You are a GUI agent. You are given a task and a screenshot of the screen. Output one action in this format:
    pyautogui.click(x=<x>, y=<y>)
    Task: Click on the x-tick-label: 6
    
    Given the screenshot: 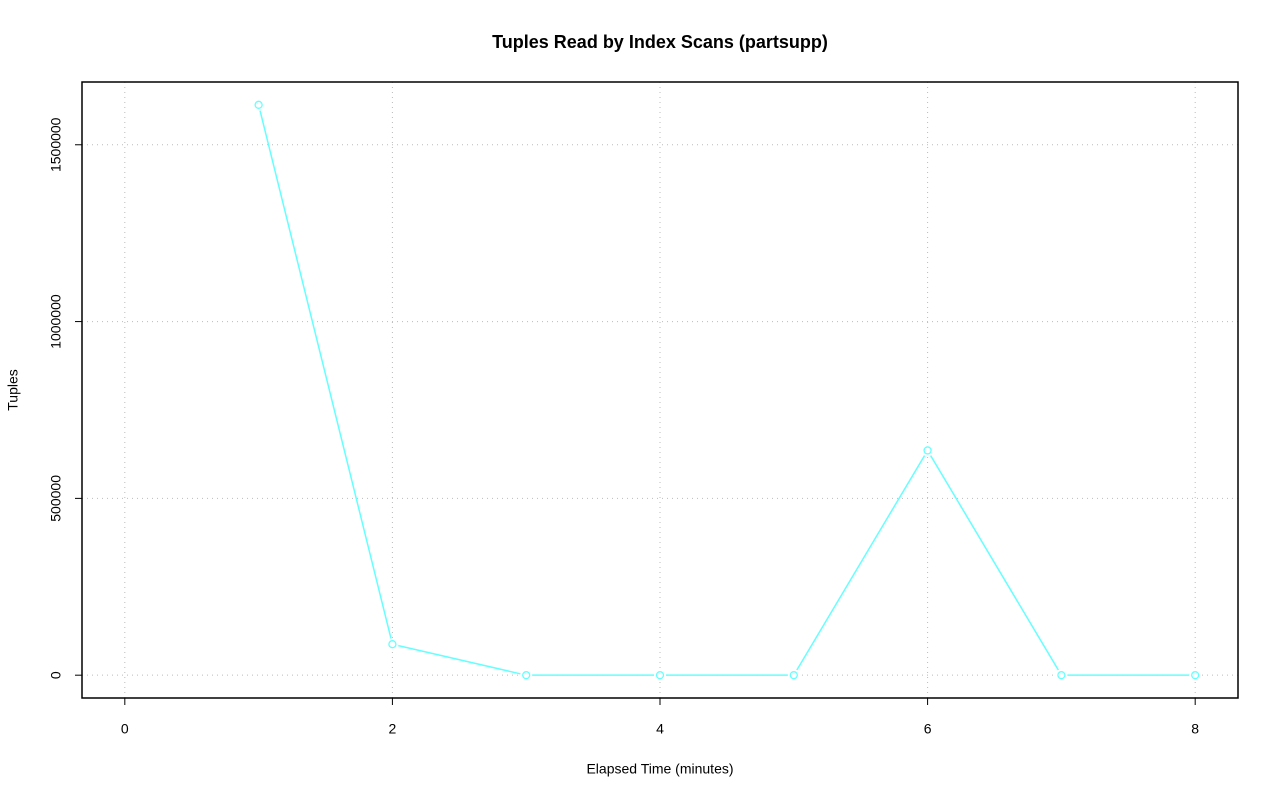 What is the action you would take?
    pyautogui.click(x=928, y=729)
    